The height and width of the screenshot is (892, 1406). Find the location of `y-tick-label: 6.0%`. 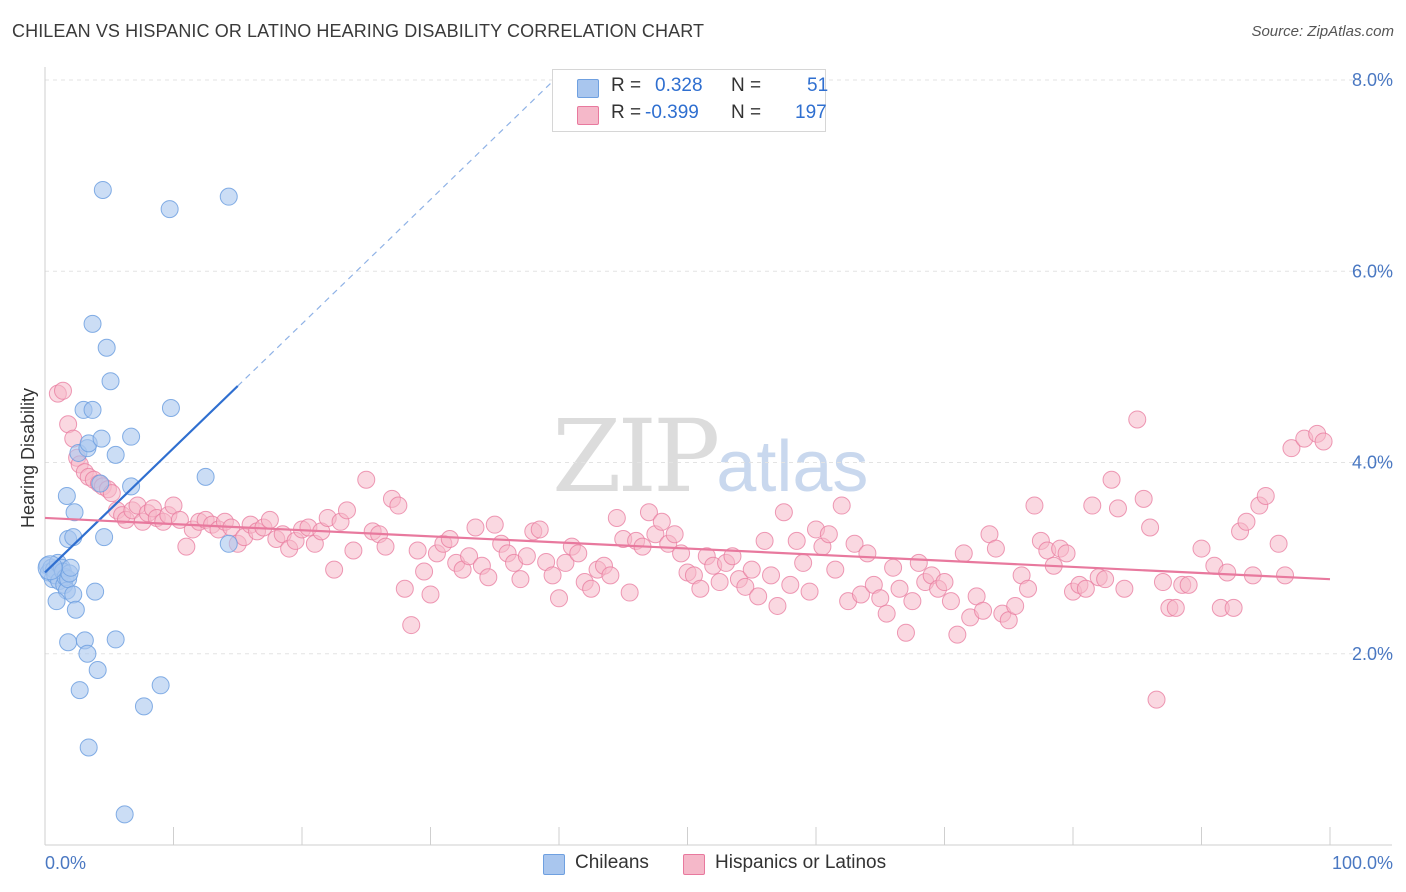

y-tick-label: 6.0% is located at coordinates (1372, 271).